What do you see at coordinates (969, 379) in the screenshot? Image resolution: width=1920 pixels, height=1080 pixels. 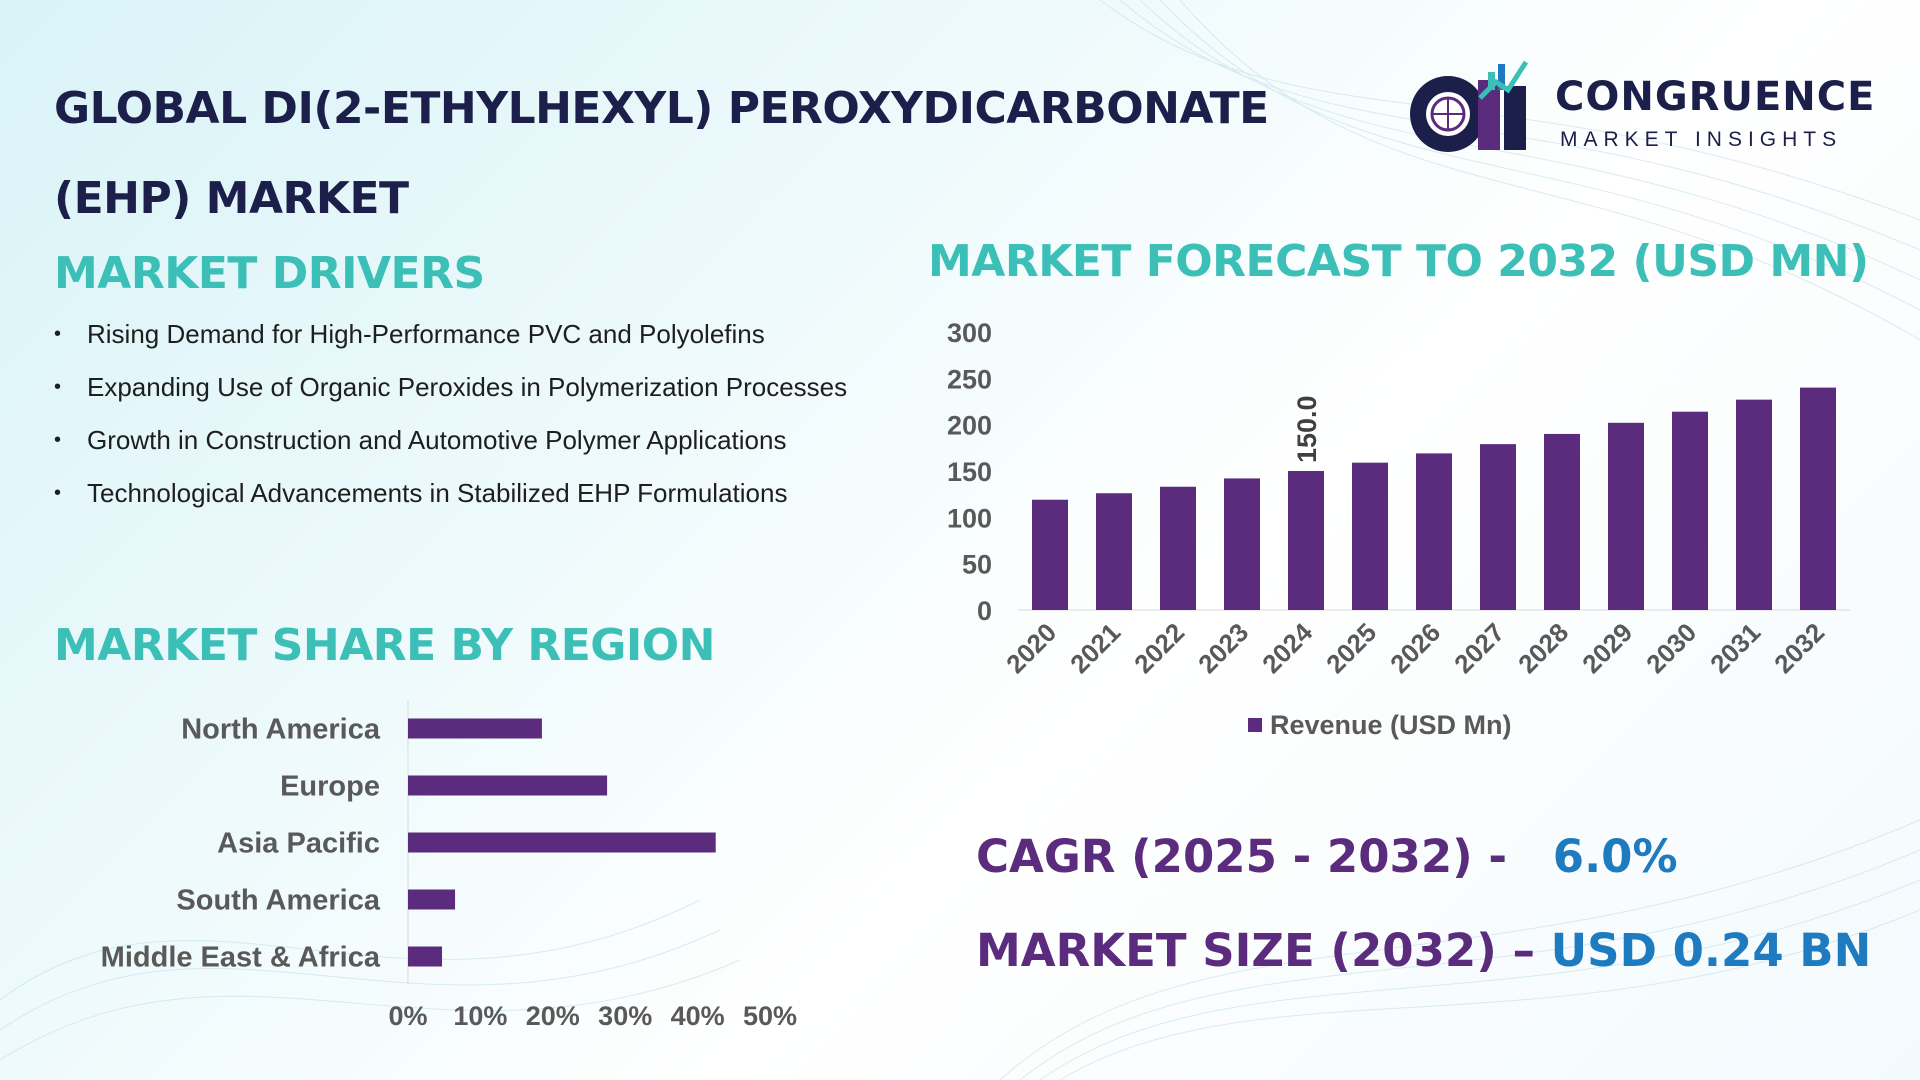 I see `y-tick-label: 250` at bounding box center [969, 379].